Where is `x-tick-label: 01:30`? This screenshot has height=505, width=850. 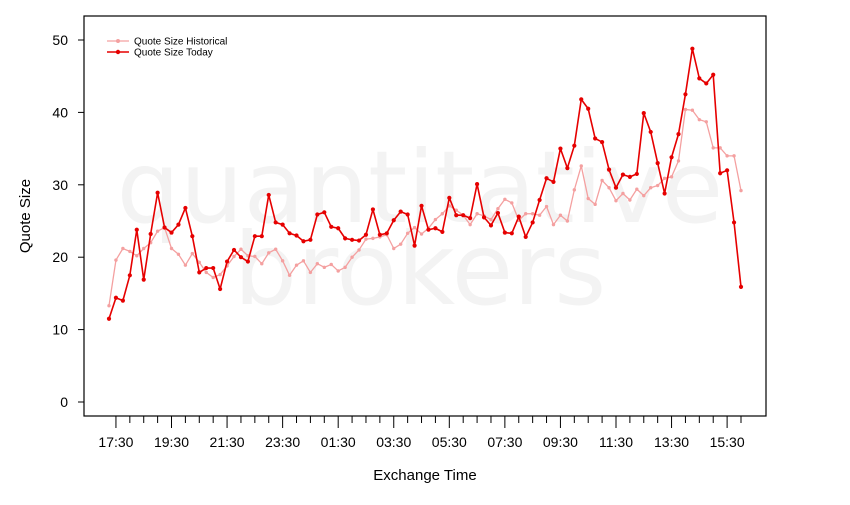
x-tick-label: 01:30 is located at coordinates (338, 442).